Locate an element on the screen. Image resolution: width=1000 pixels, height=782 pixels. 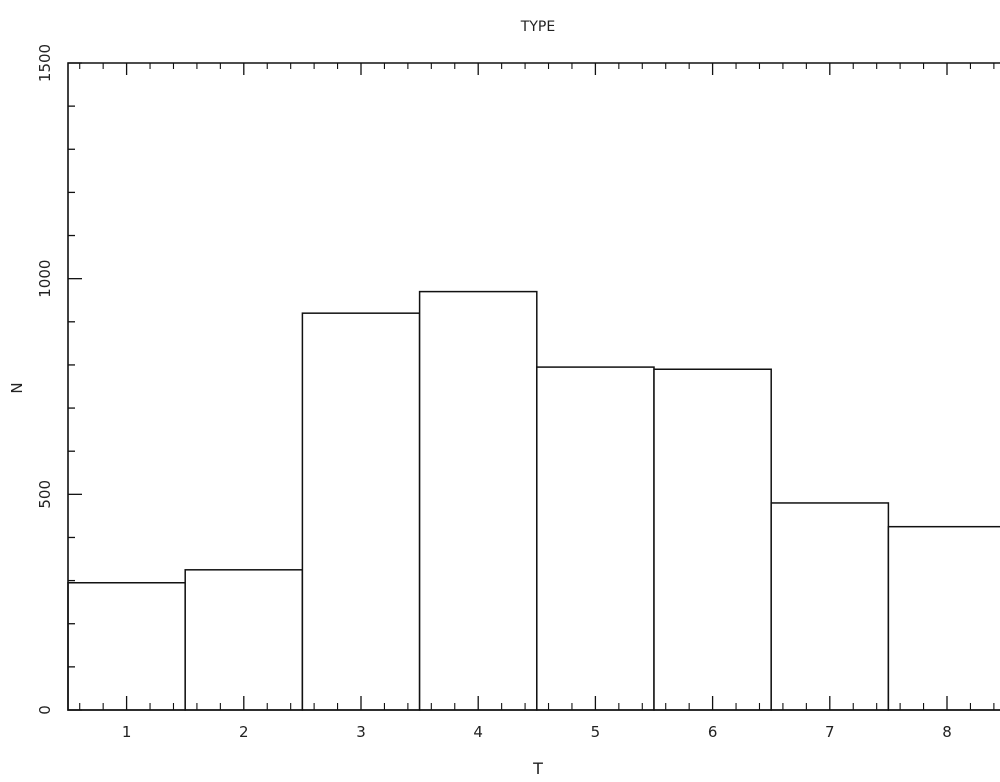
x-tick-label-8: 8 is located at coordinates (947, 732).